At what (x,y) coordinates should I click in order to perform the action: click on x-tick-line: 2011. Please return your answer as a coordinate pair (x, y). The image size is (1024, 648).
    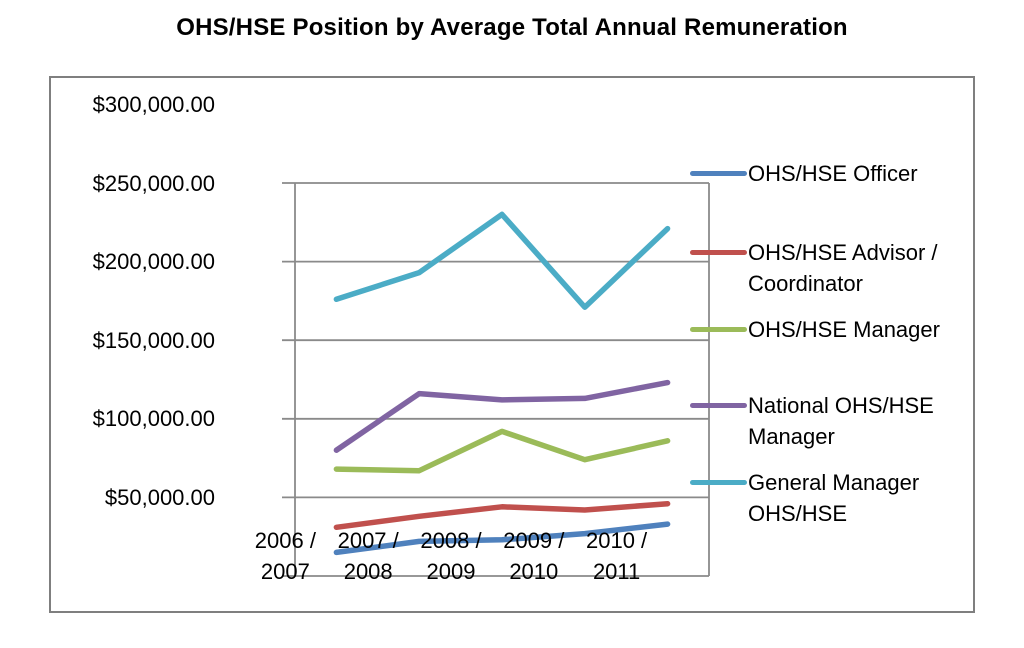
    Looking at the image, I should click on (616, 571).